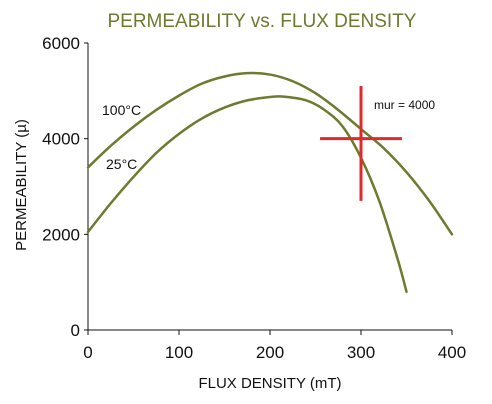  Describe the element at coordinates (61, 139) in the screenshot. I see `y-tick-label: 4000` at that location.